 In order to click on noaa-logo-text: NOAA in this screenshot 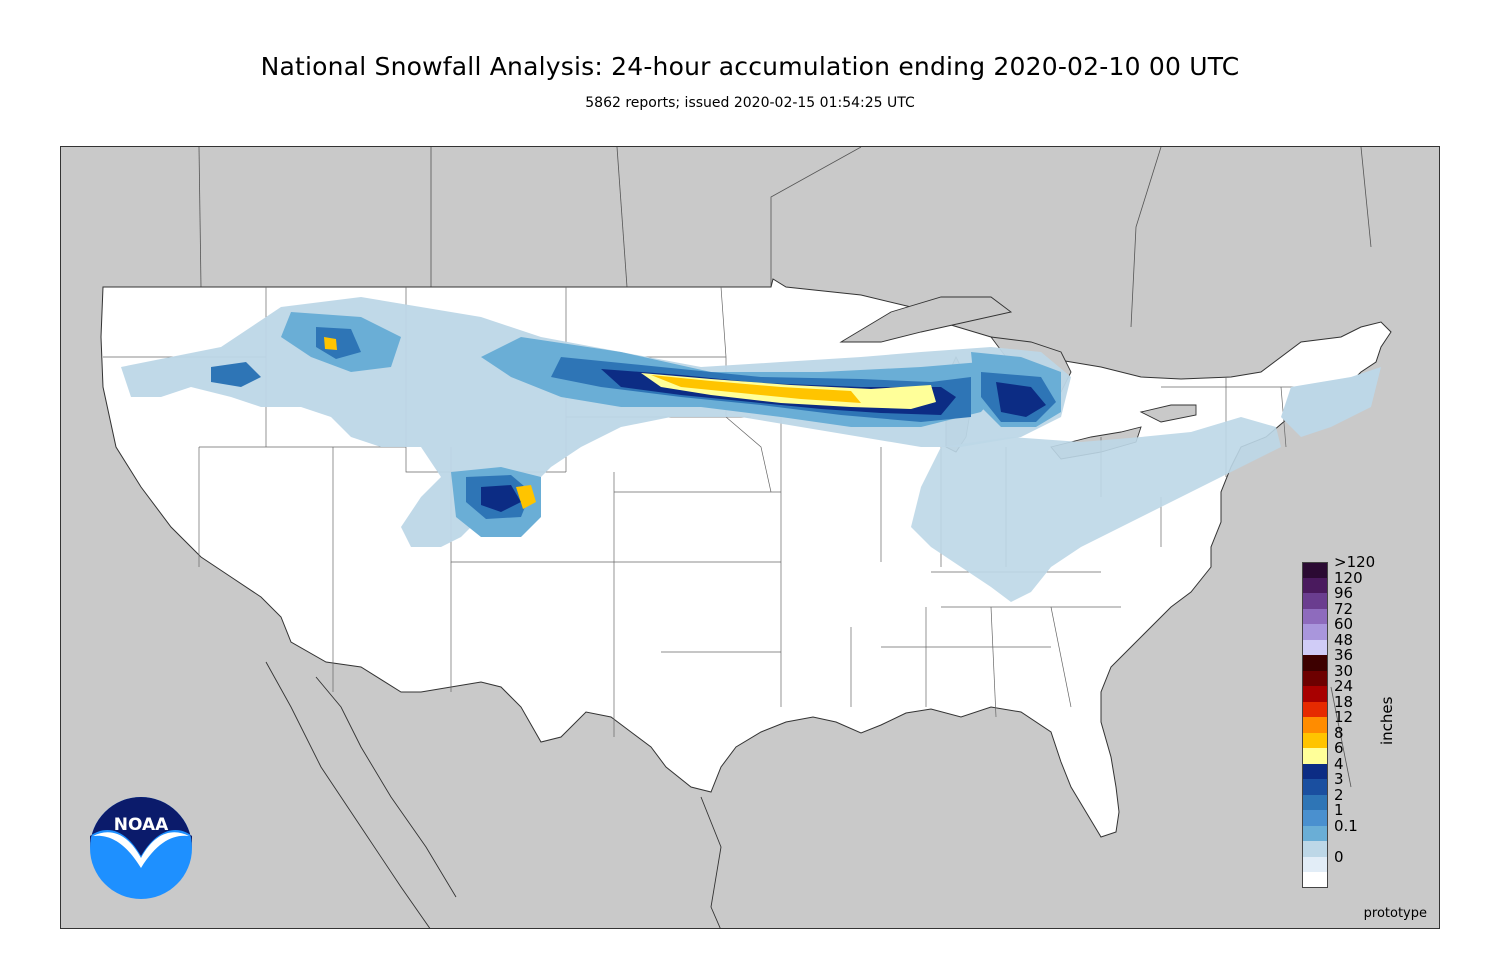, I will do `click(141, 825)`.